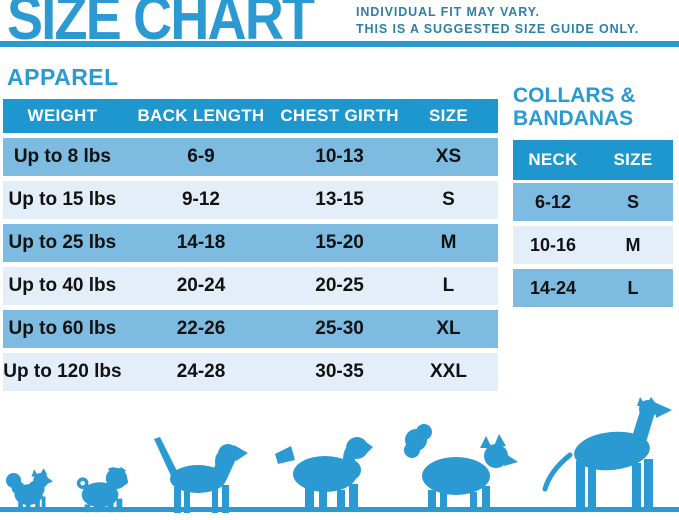  What do you see at coordinates (62, 242) in the screenshot?
I see `cell-weight: Up to 25 lbs` at bounding box center [62, 242].